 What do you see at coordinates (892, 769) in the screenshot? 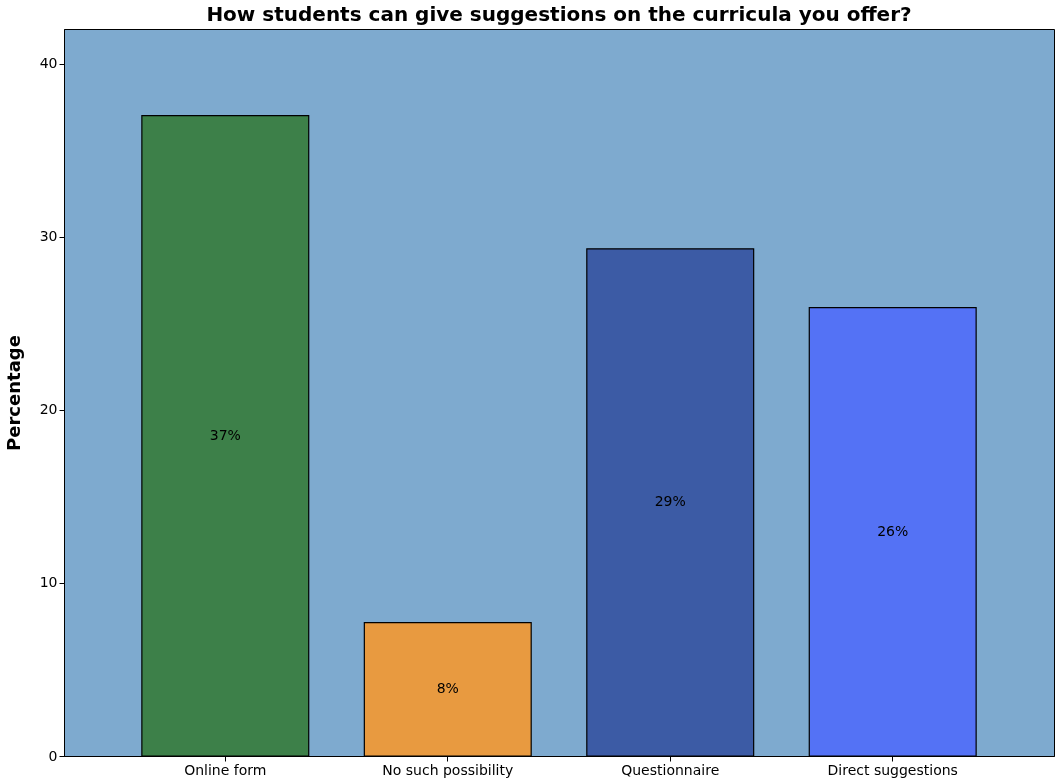
I see `x-tick-label: Direct suggestions` at bounding box center [892, 769].